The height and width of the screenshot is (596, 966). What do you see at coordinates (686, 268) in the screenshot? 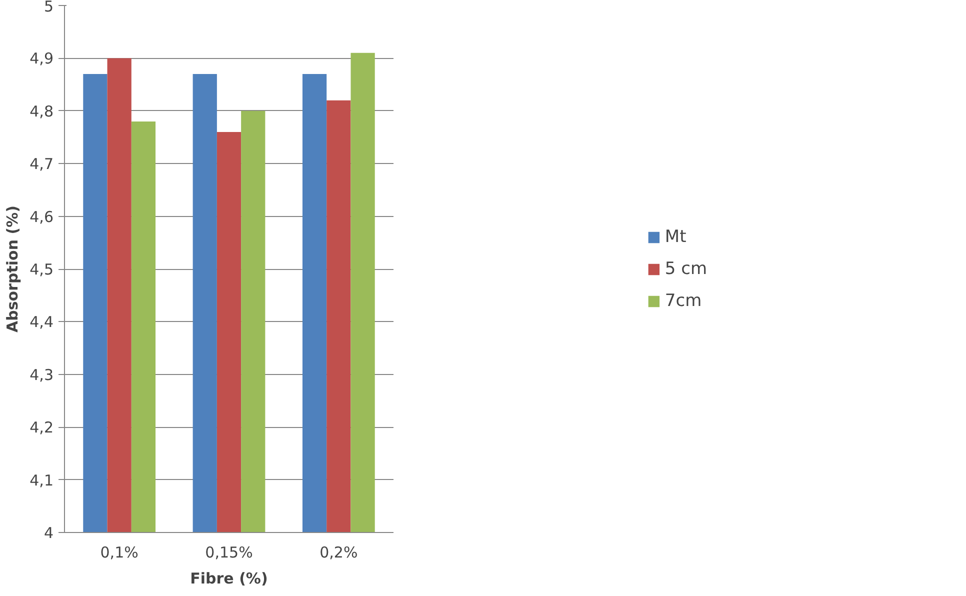
I see `legend-label: 5 cm` at bounding box center [686, 268].